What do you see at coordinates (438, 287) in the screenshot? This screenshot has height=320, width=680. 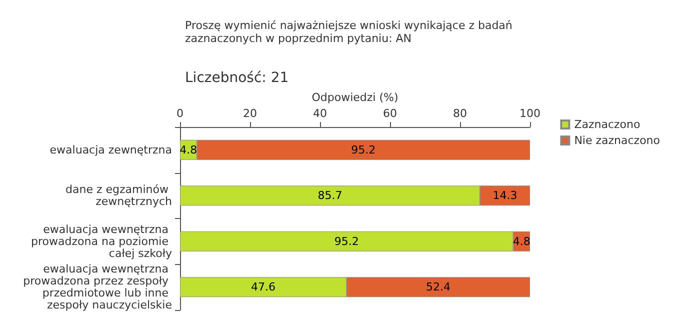 I see `data-label: 52.4` at bounding box center [438, 287].